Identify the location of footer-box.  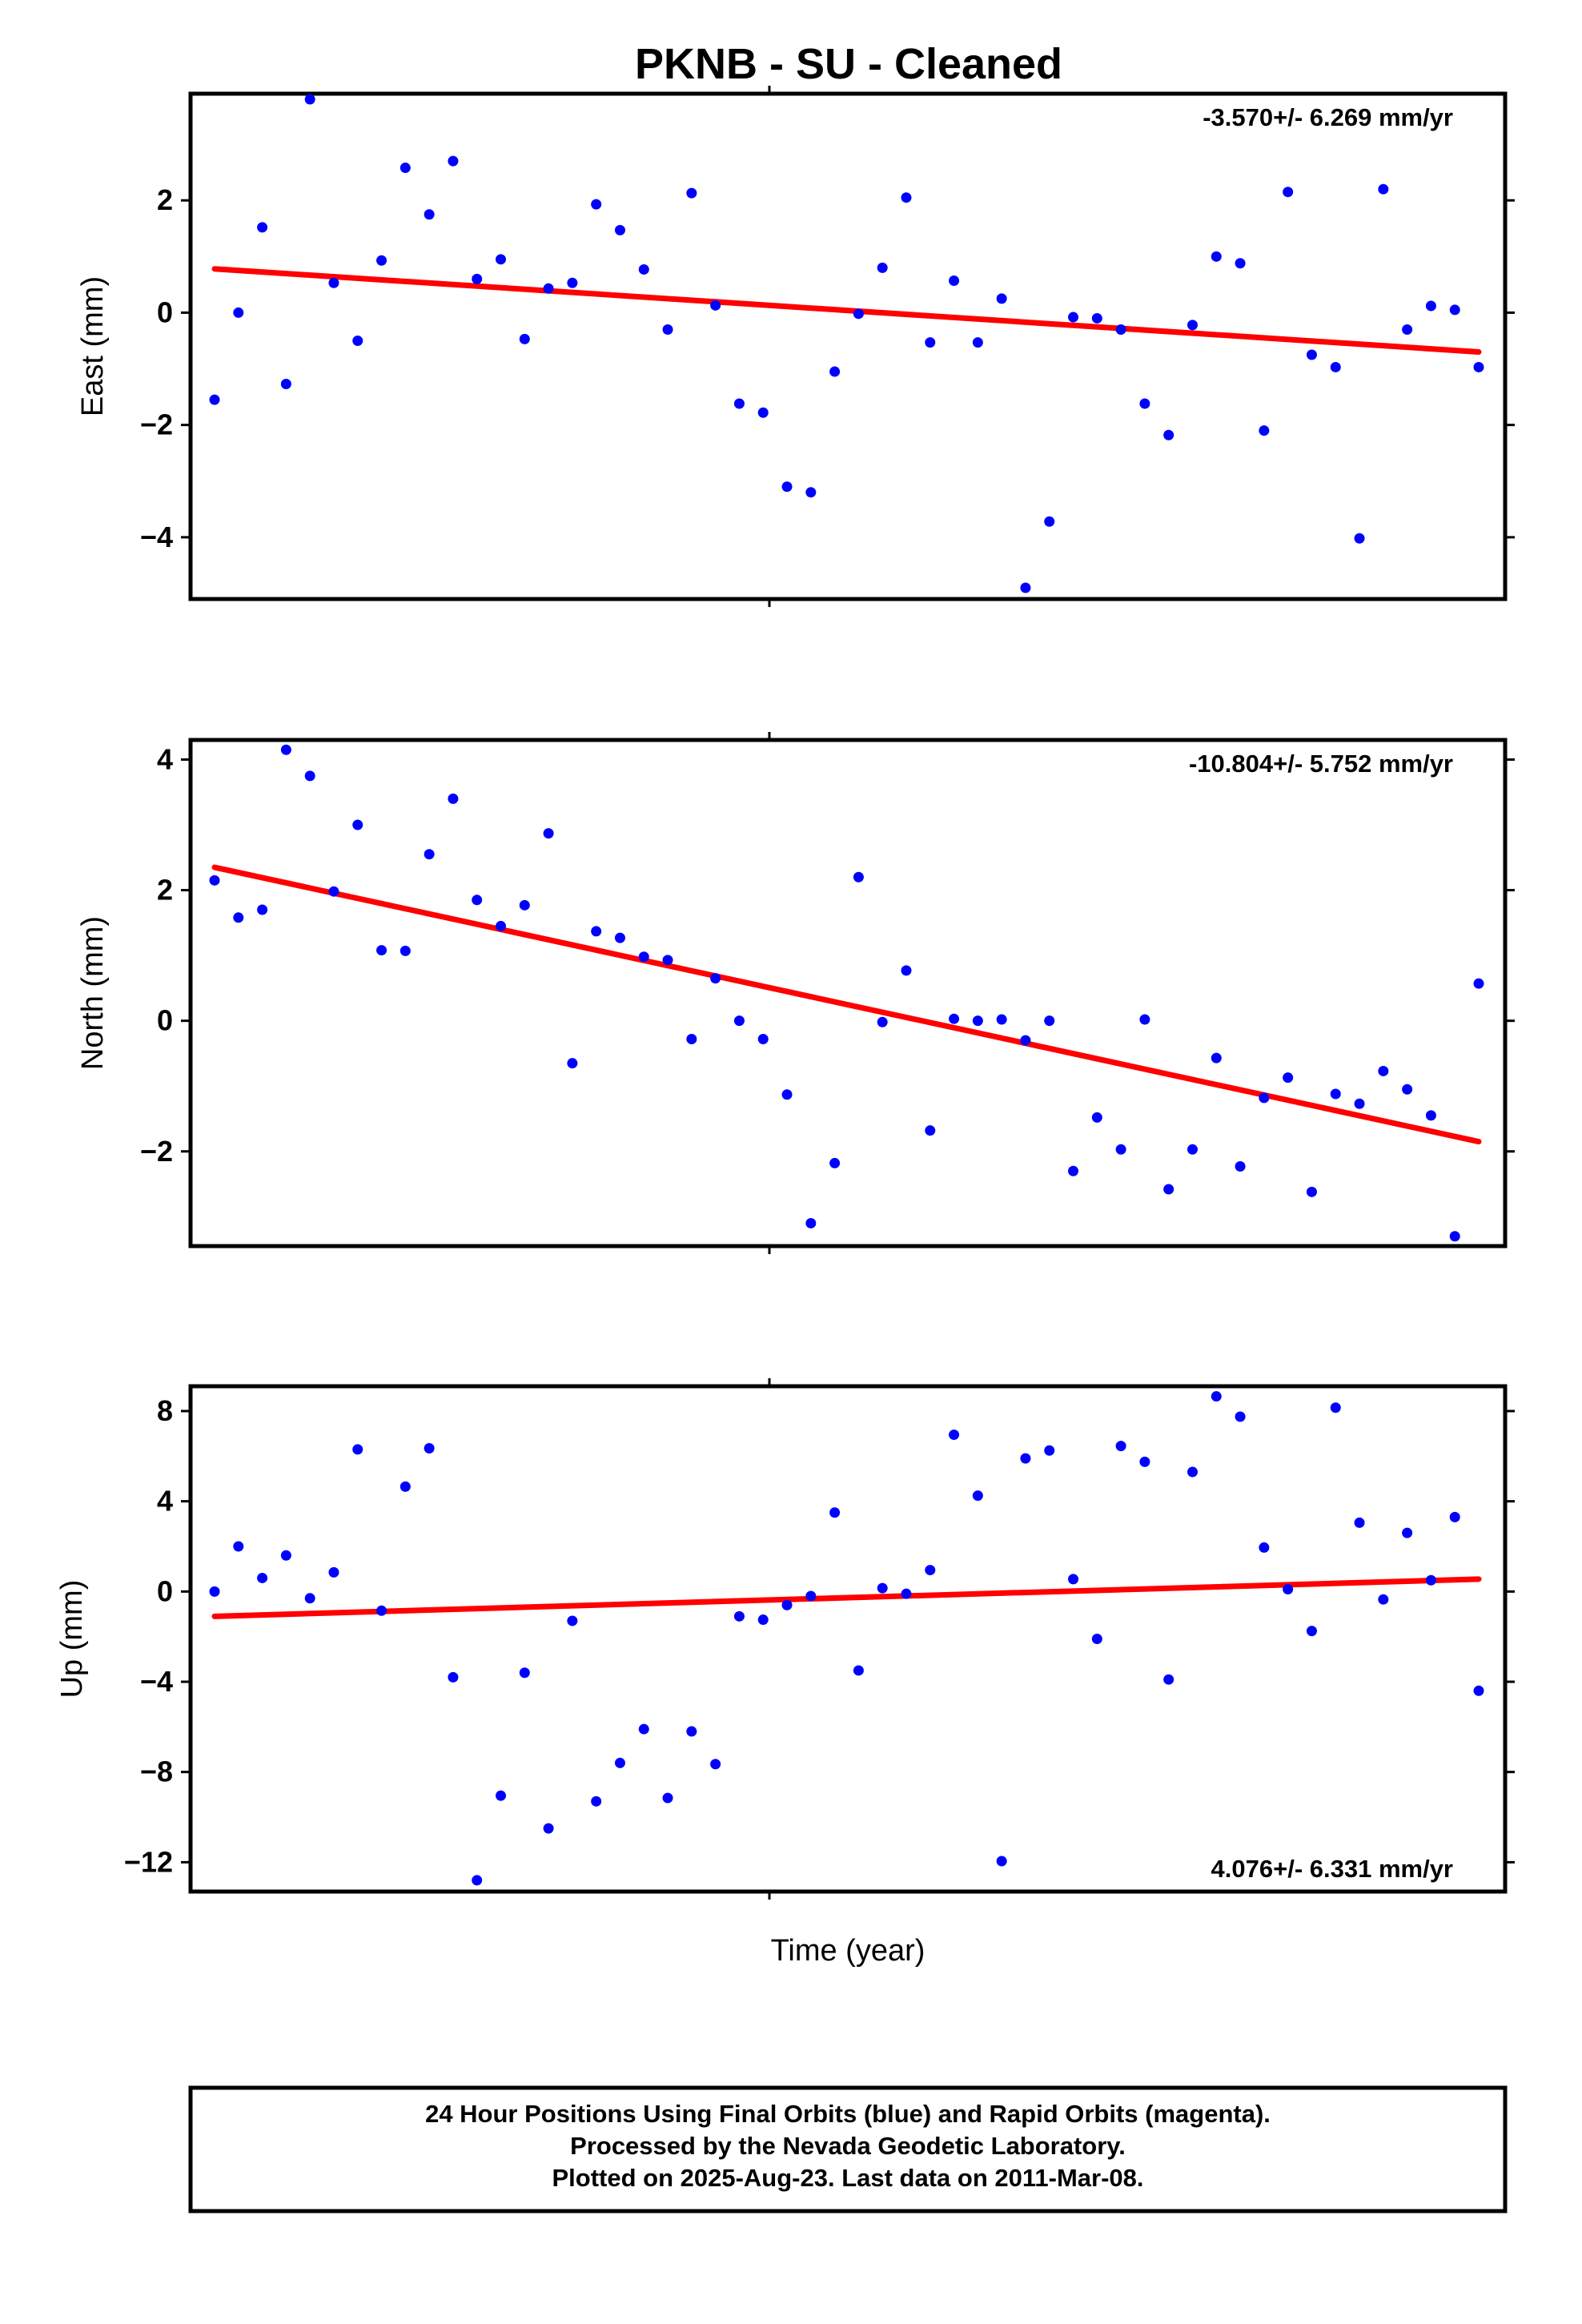
(848, 2149).